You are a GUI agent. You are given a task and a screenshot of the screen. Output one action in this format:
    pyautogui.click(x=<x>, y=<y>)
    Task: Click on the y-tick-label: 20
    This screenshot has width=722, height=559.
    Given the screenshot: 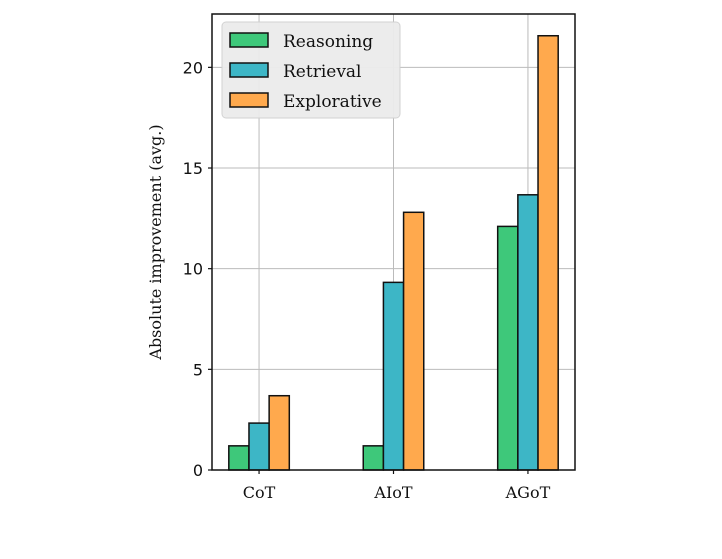 What is the action you would take?
    pyautogui.click(x=193, y=67)
    